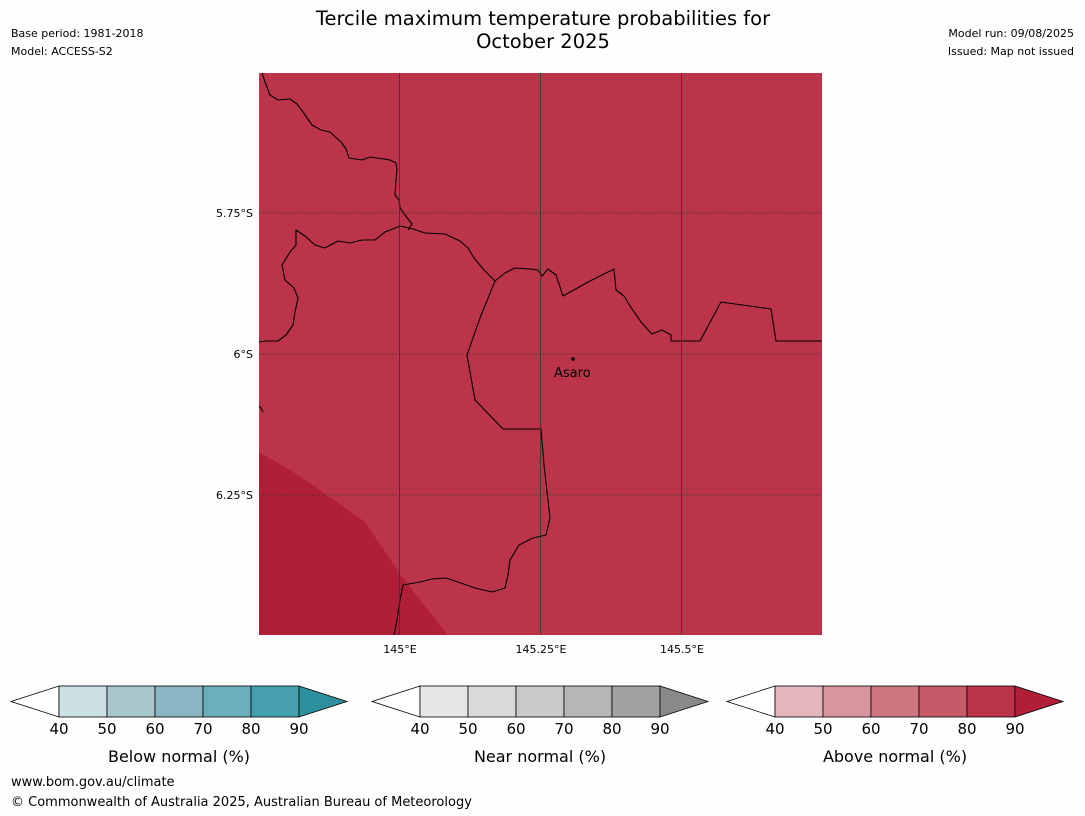 This screenshot has height=816, width=1085. I want to click on model-run: Model run: 09/08/2025, so click(1011, 33).